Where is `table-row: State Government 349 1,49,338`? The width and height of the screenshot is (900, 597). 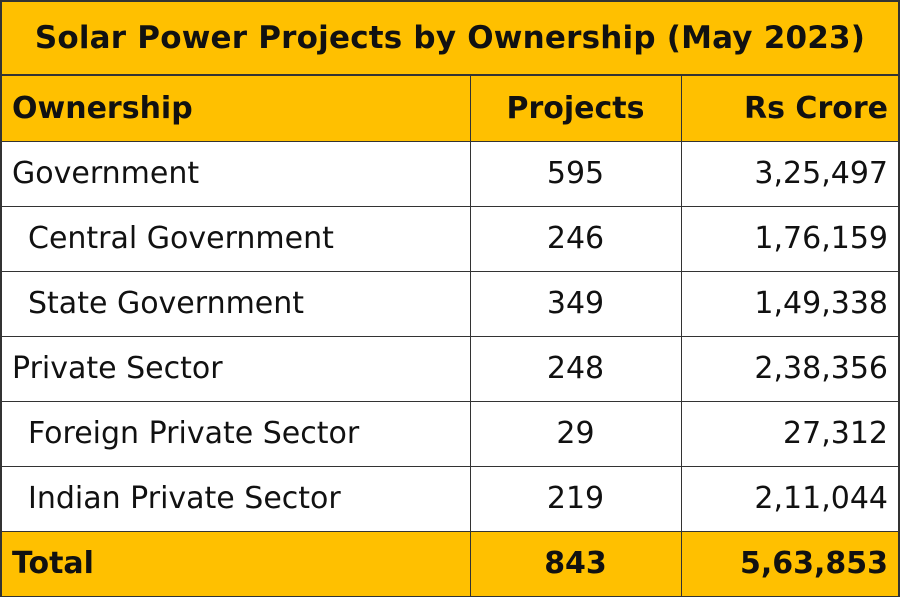
table-row: State Government 349 1,49,338 is located at coordinates (450, 304).